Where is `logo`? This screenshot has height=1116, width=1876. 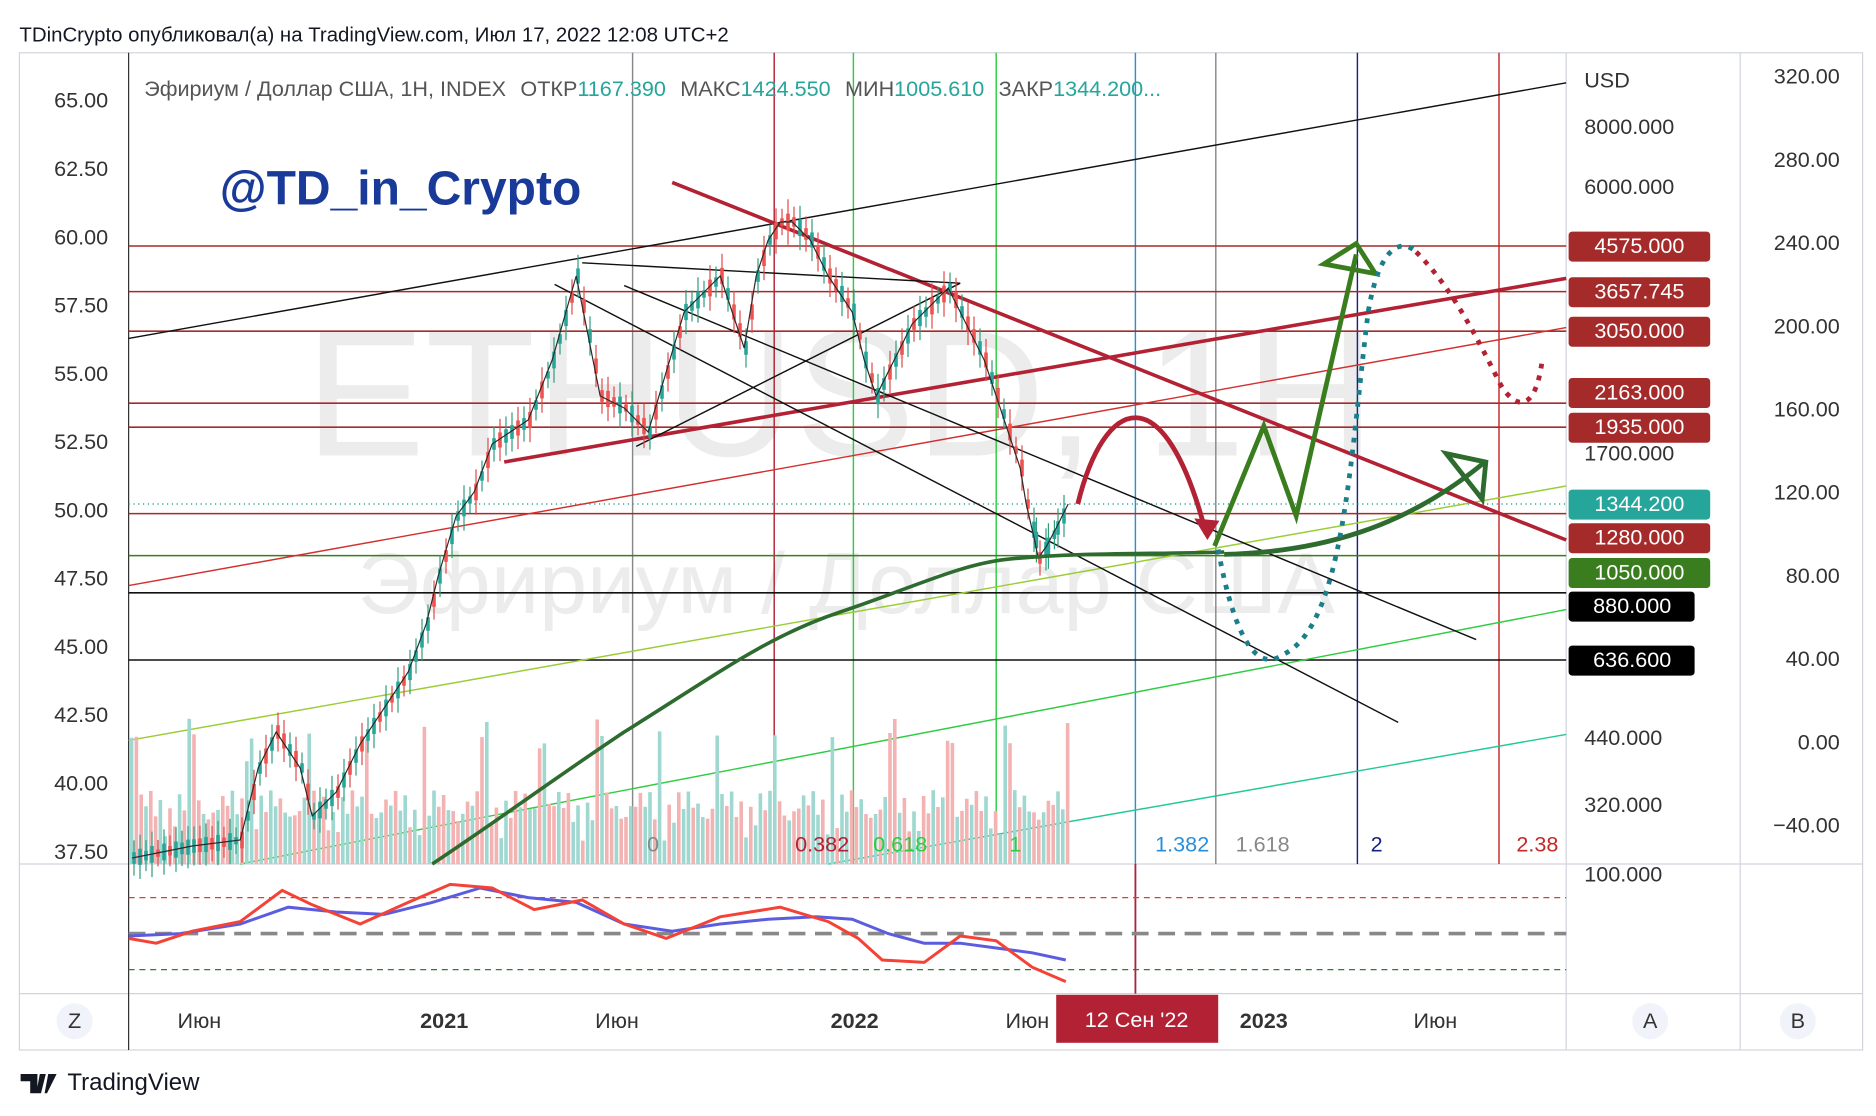 logo is located at coordinates (38, 1084).